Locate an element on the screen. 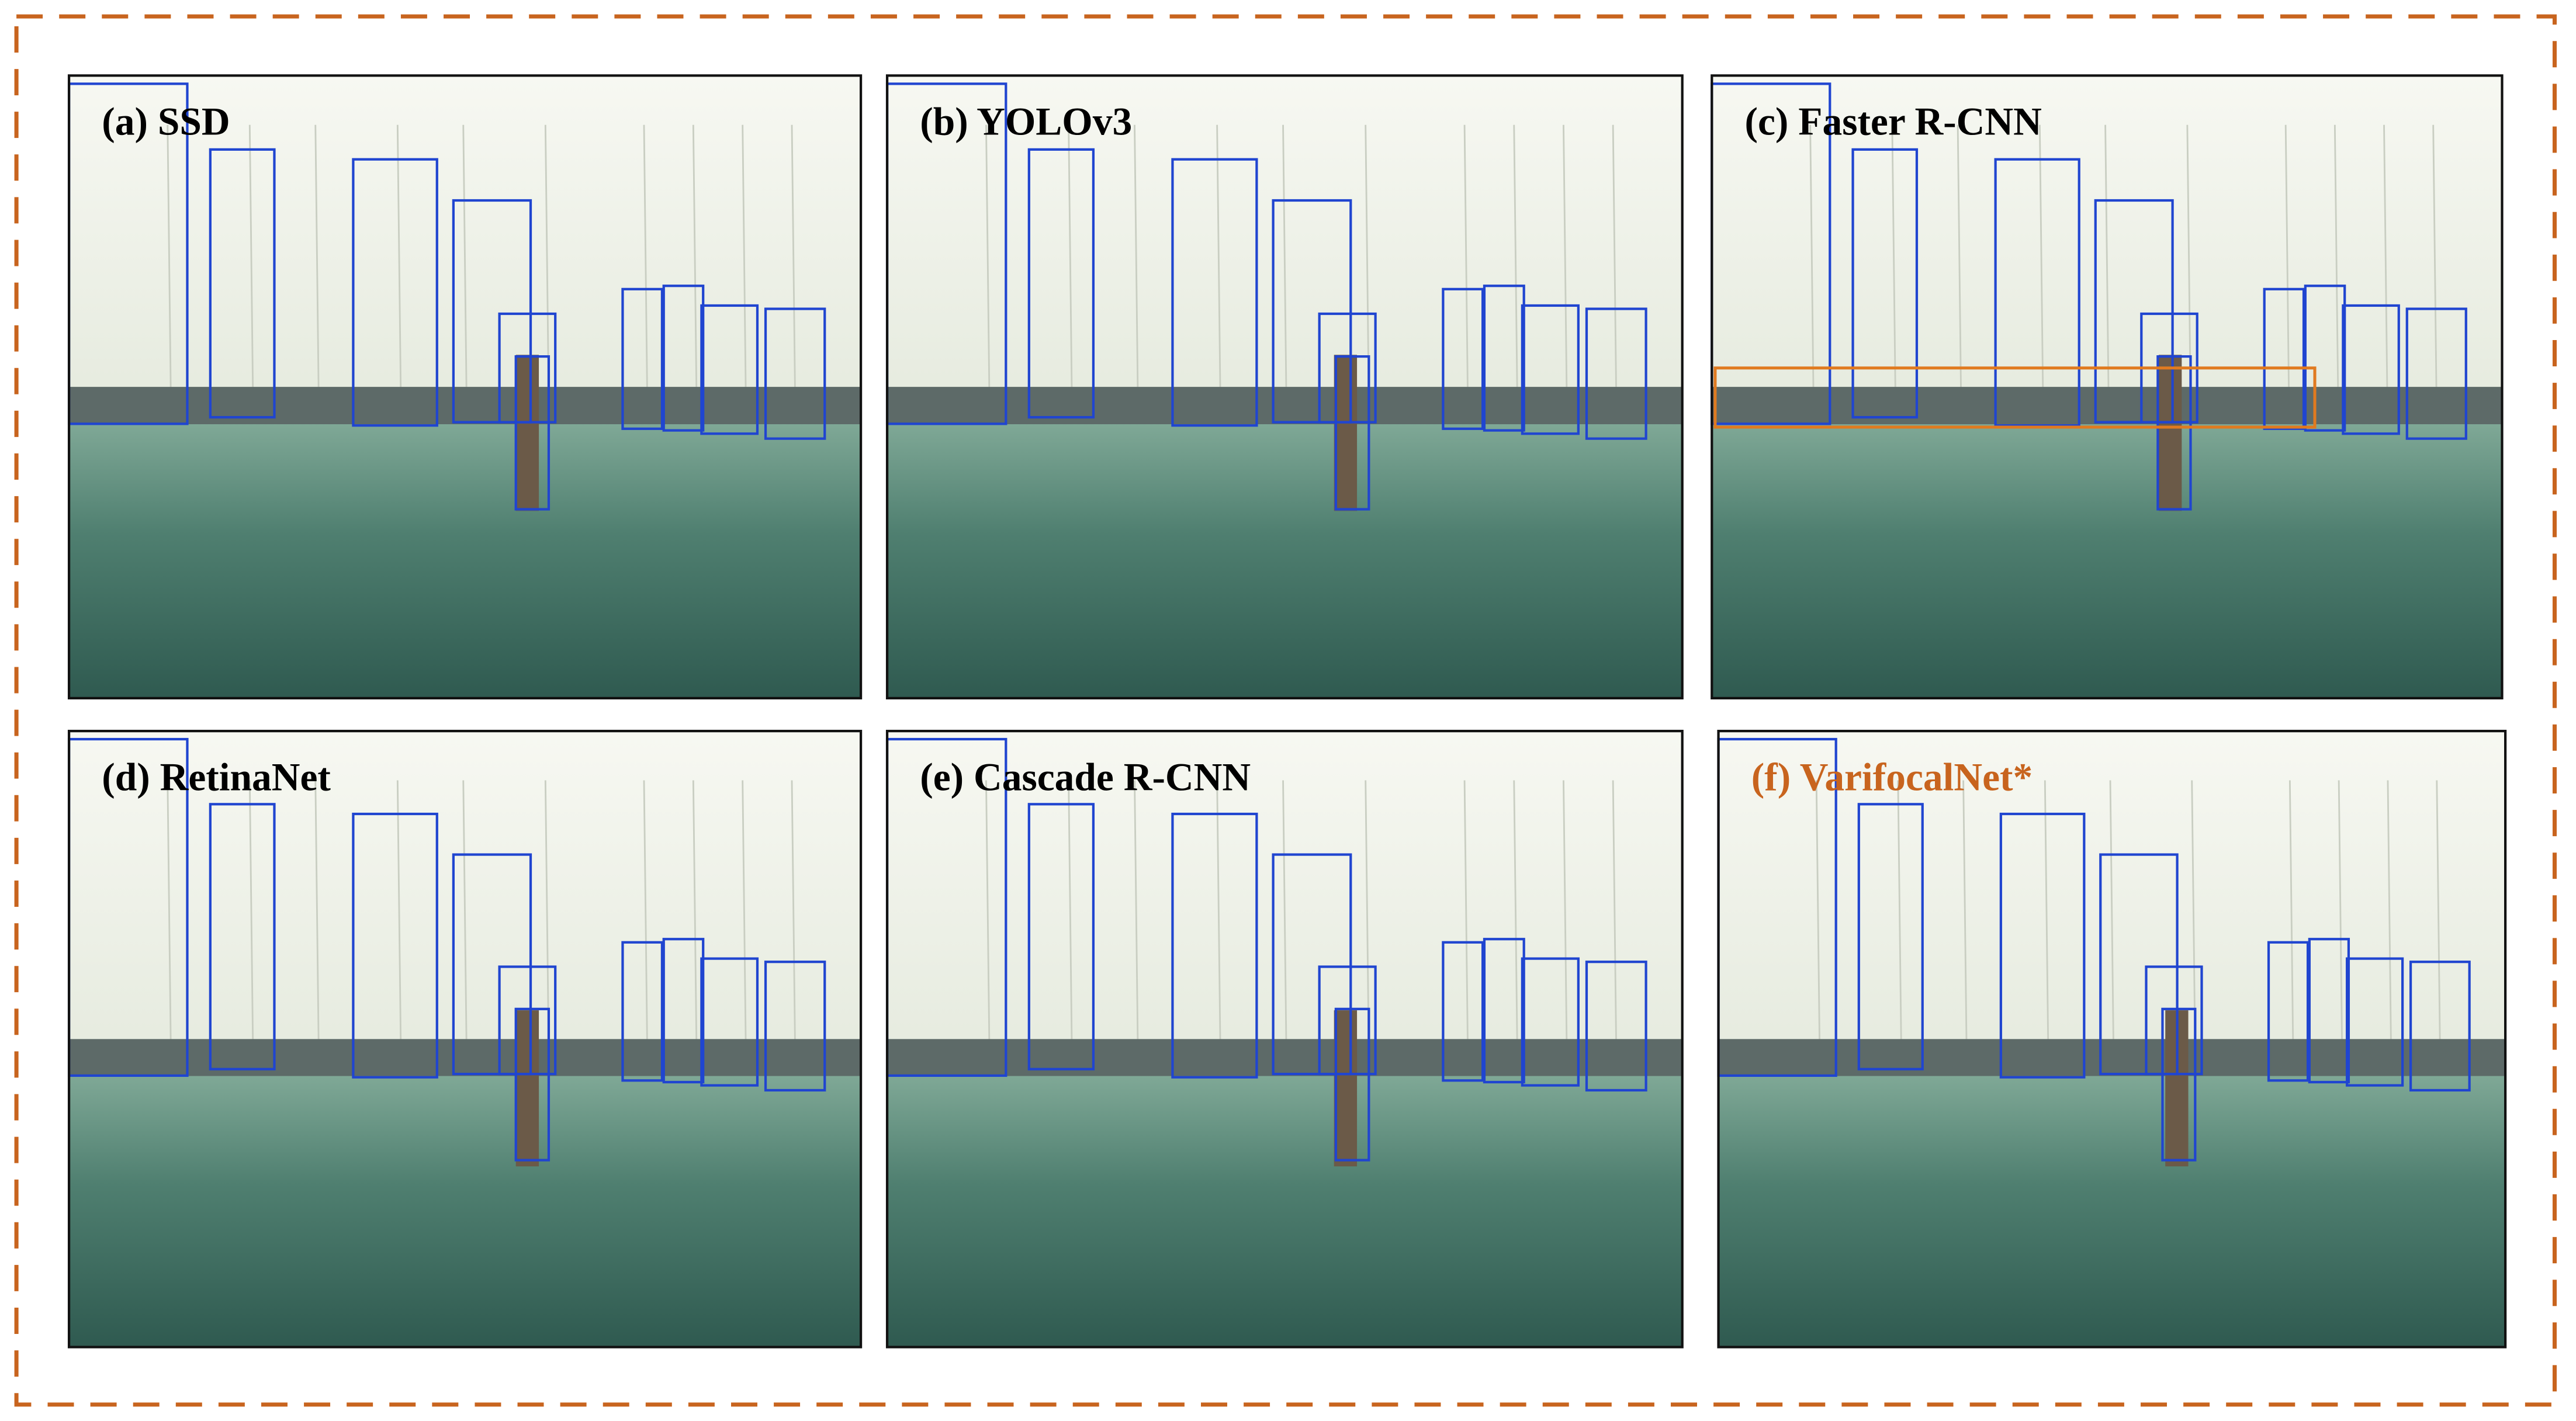  panel: (e) Cascade R-CNN is located at coordinates (1285, 1039).